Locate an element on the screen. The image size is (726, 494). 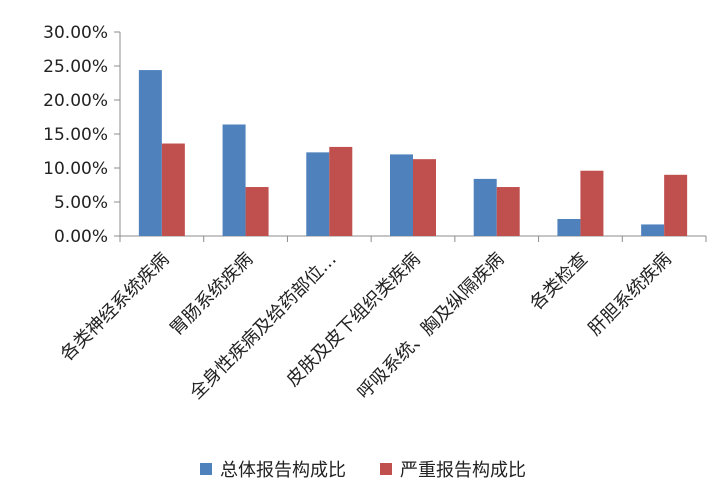
legend-item-series-2: 严重报告构成比 is located at coordinates (453, 469).